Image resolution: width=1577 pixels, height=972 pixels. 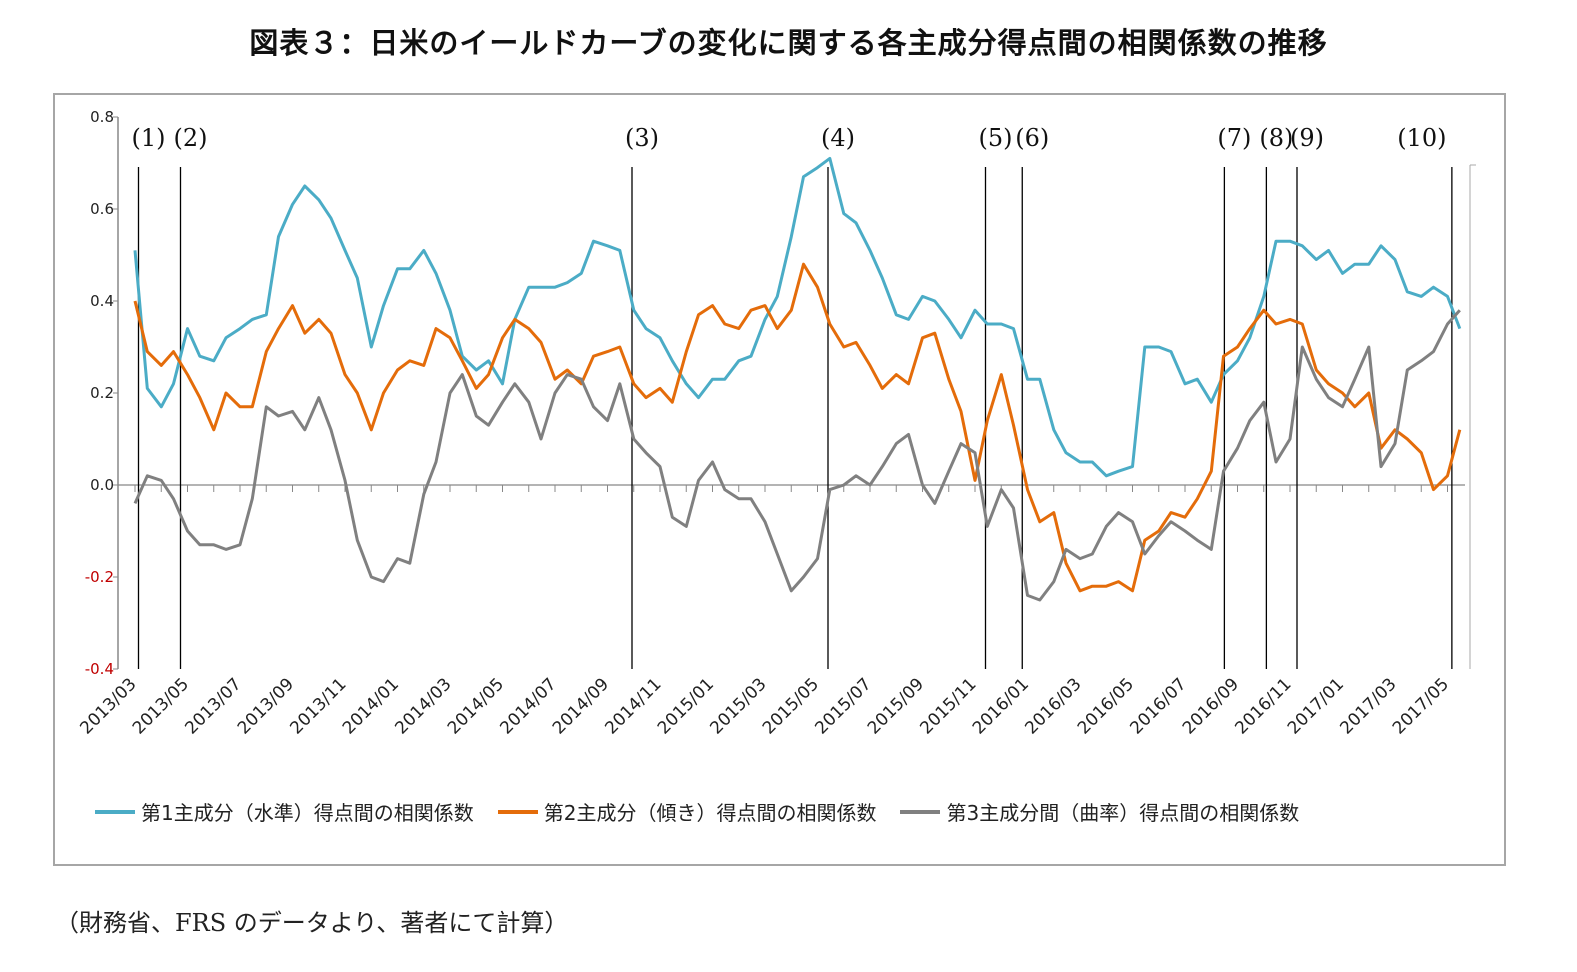 I want to click on x-tick-label: 2016/01, so click(x=1001, y=706).